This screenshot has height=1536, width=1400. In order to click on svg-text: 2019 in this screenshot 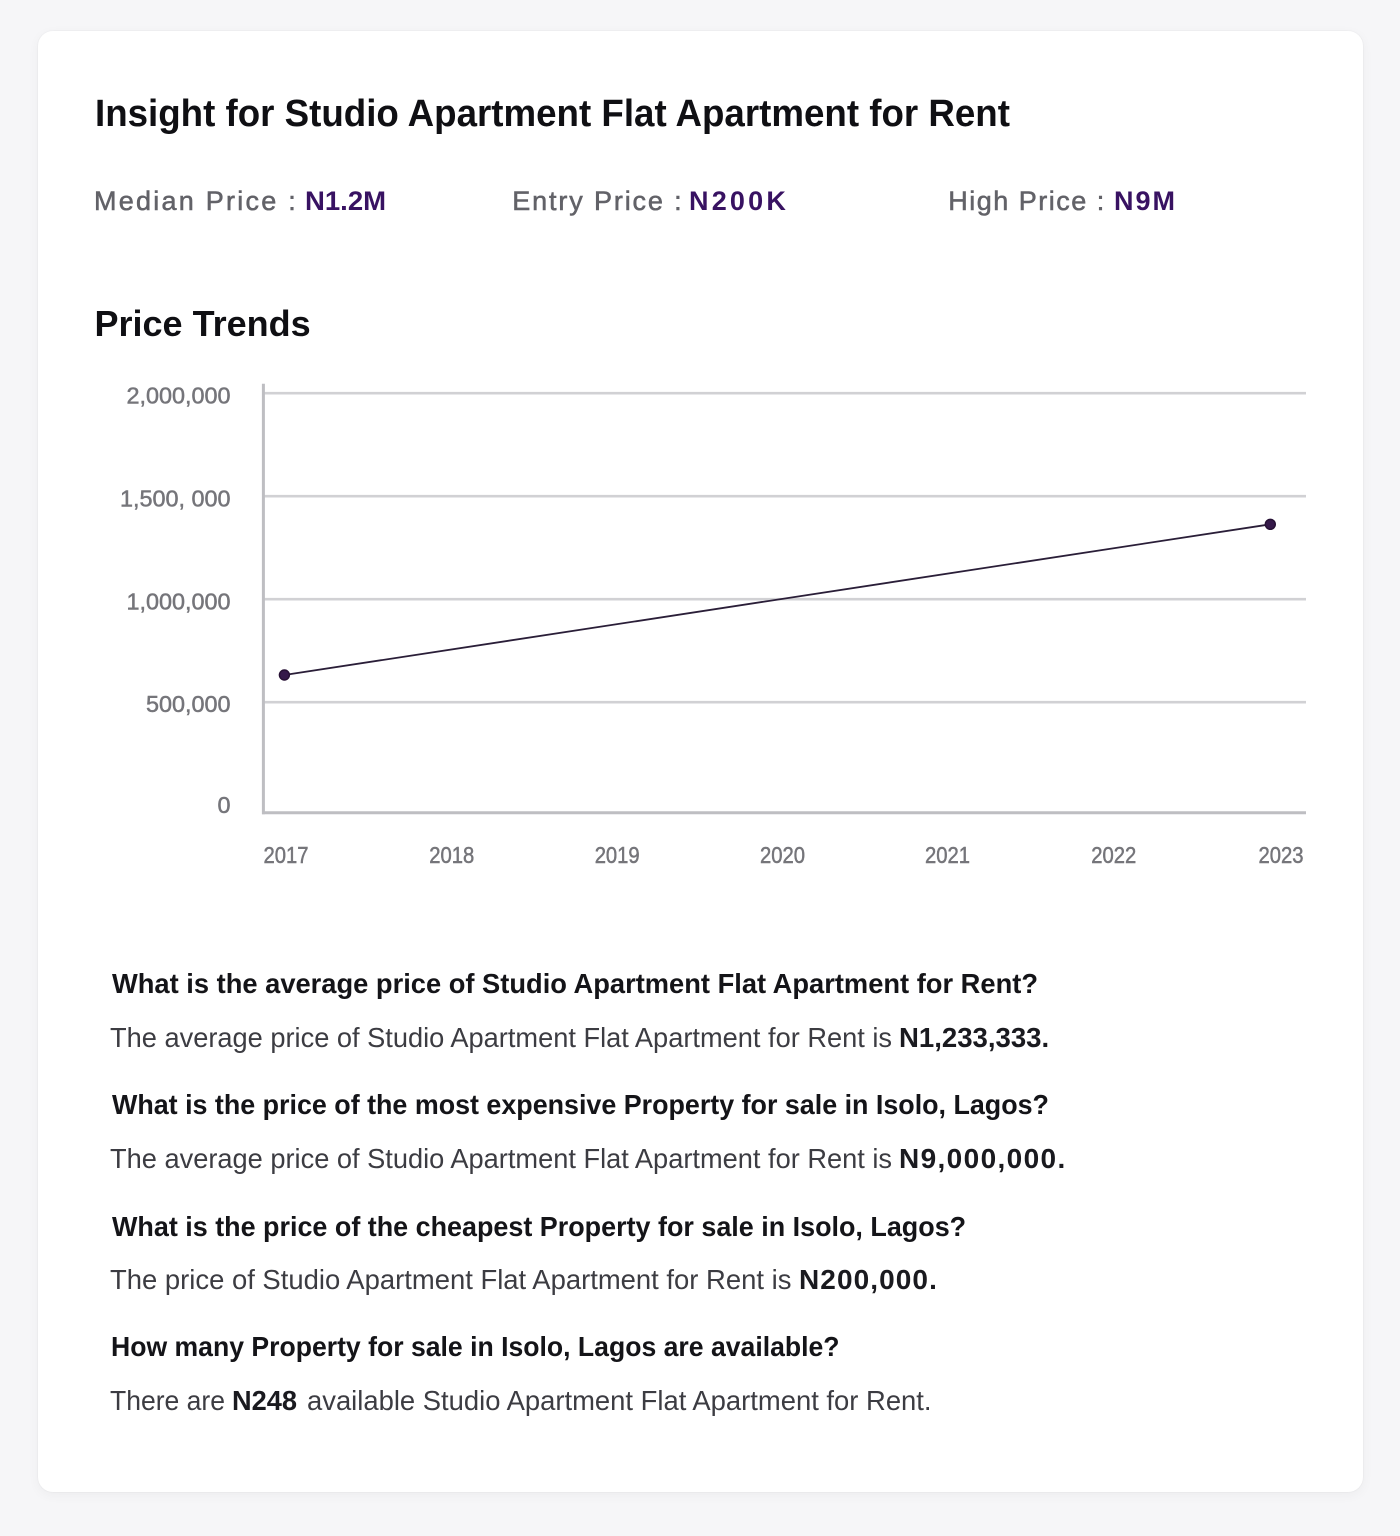, I will do `click(617, 855)`.